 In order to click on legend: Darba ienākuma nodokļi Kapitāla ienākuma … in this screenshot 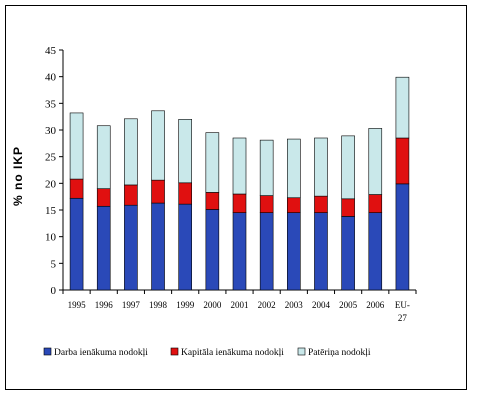, I will do `click(207, 352)`.